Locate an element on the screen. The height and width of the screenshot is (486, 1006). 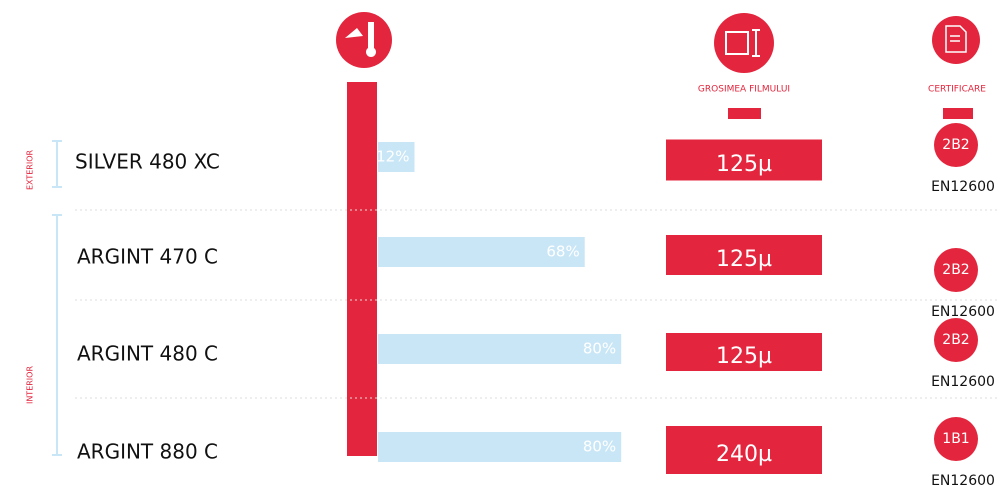
temperature-icon is located at coordinates (364, 40).